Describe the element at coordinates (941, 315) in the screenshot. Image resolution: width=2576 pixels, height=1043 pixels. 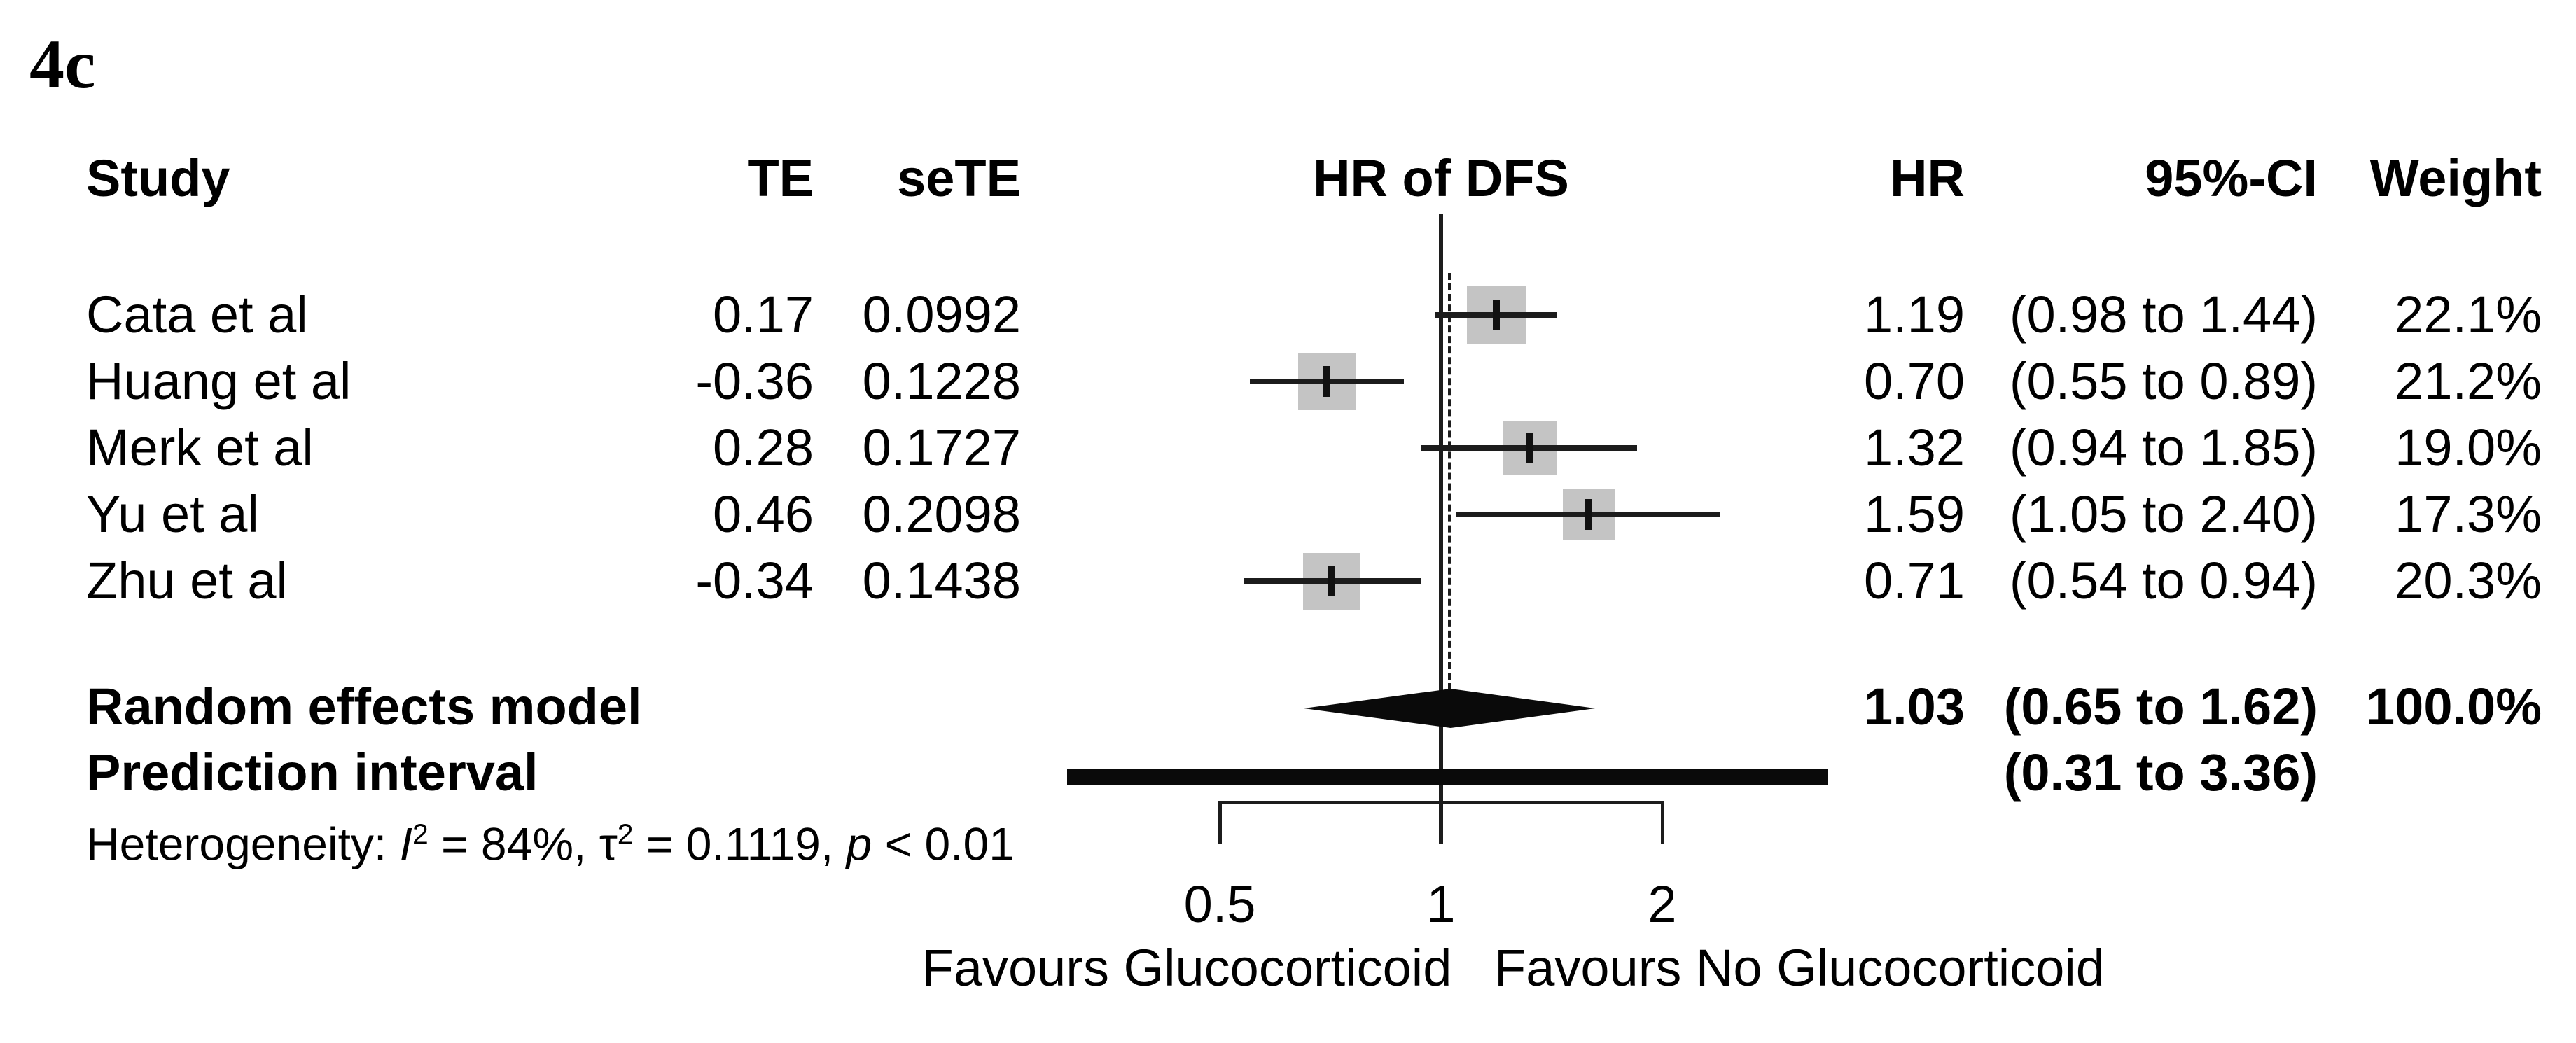
I see `study-sete: 0.0992` at that location.